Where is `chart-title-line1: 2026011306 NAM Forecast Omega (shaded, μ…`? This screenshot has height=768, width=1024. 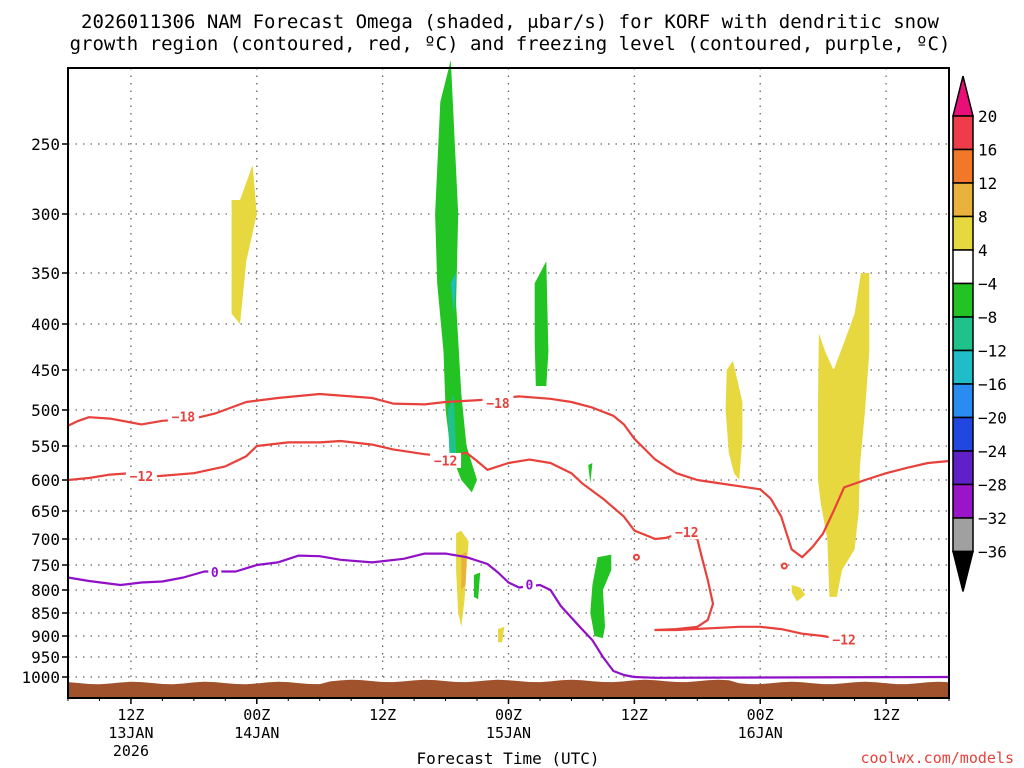
chart-title-line1: 2026011306 NAM Forecast Omega (shaded, μ… is located at coordinates (510, 22).